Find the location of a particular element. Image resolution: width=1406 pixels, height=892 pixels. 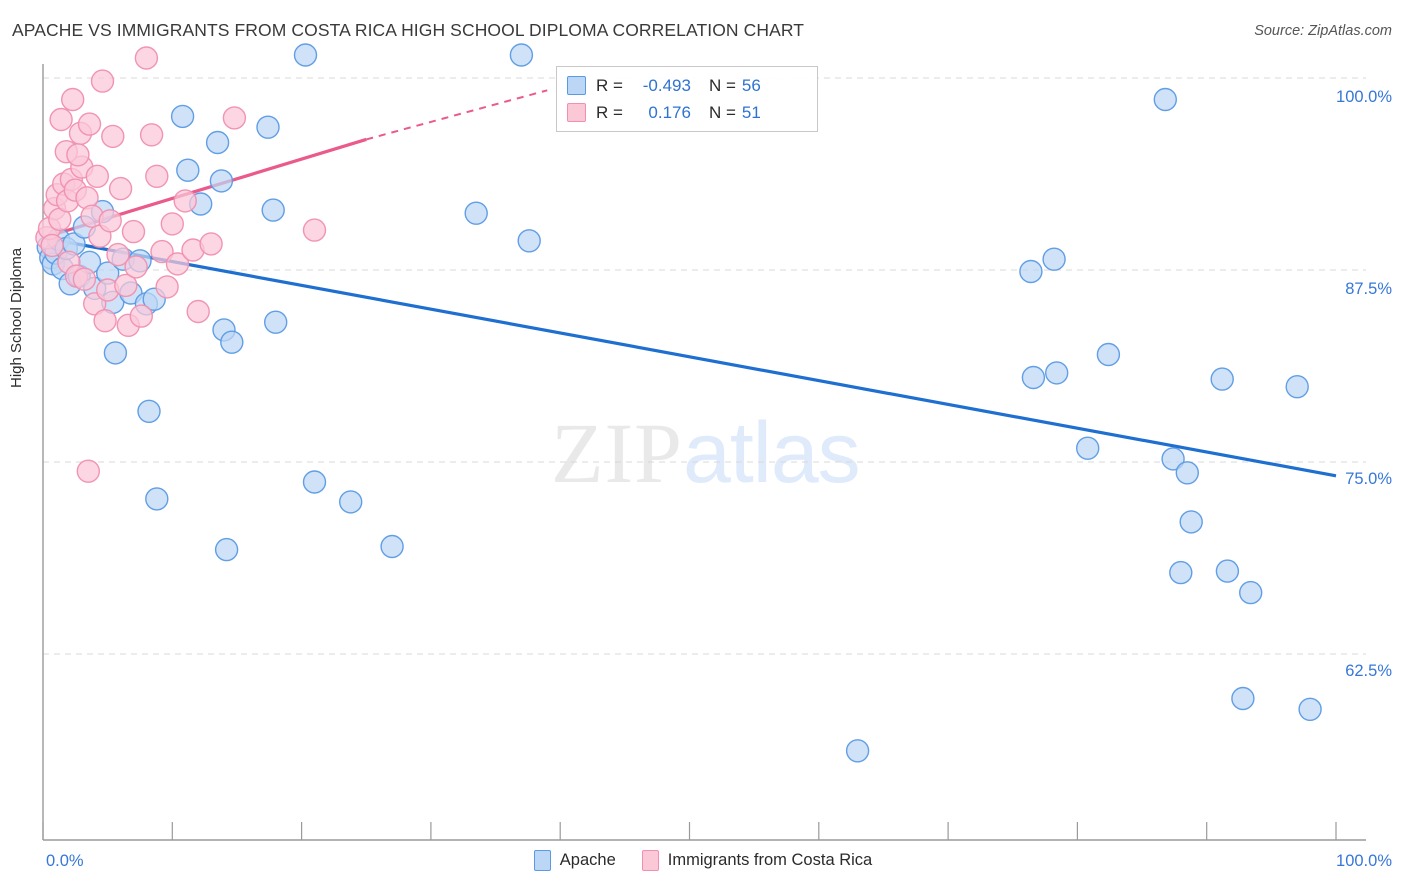

correlation-stats-box: R = -0.493 N = 56 R = 0.176 N = 51 is located at coordinates (687, 99).